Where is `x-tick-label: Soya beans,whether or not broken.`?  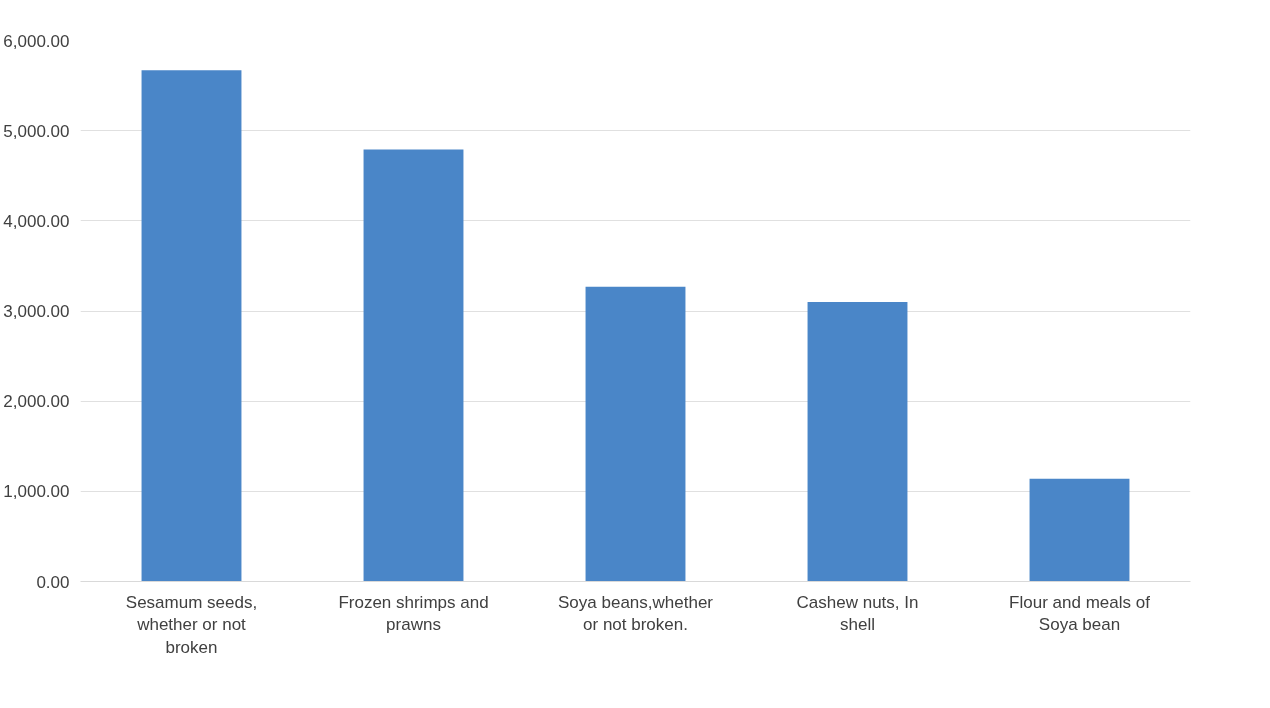 x-tick-label: Soya beans,whether or not broken. is located at coordinates (636, 613).